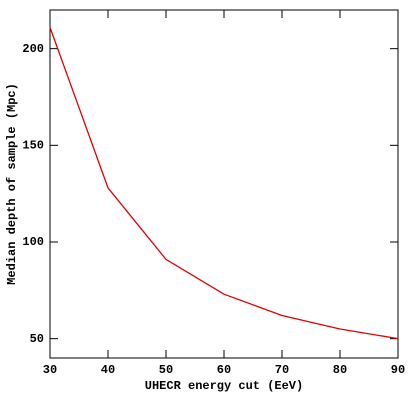 The width and height of the screenshot is (409, 409). Describe the element at coordinates (108, 370) in the screenshot. I see `x-tick-label: 40` at that location.